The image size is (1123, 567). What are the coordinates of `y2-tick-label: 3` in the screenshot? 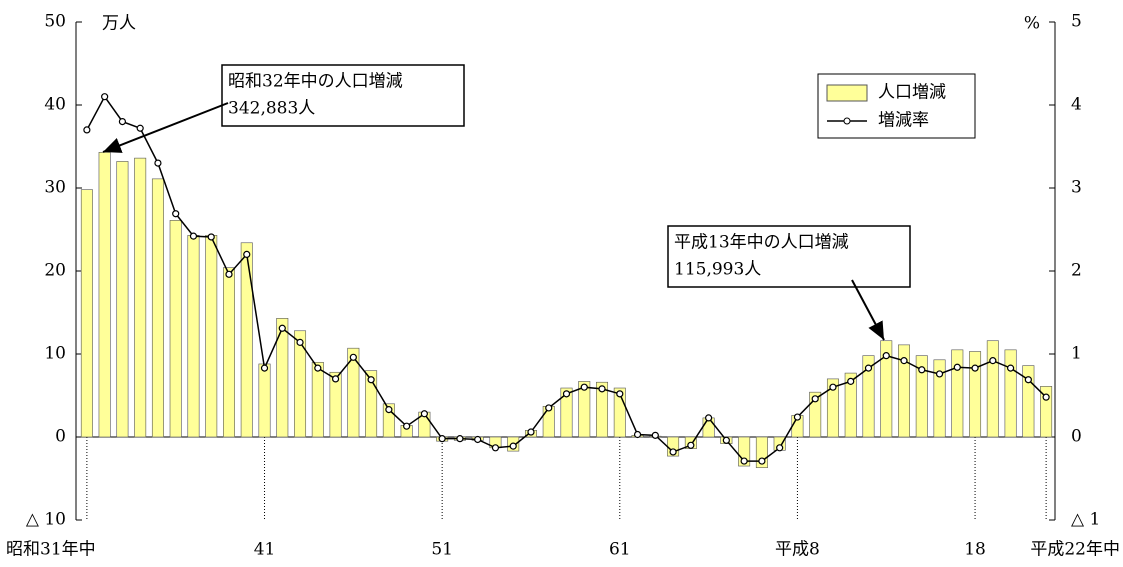 It's located at (1076, 188).